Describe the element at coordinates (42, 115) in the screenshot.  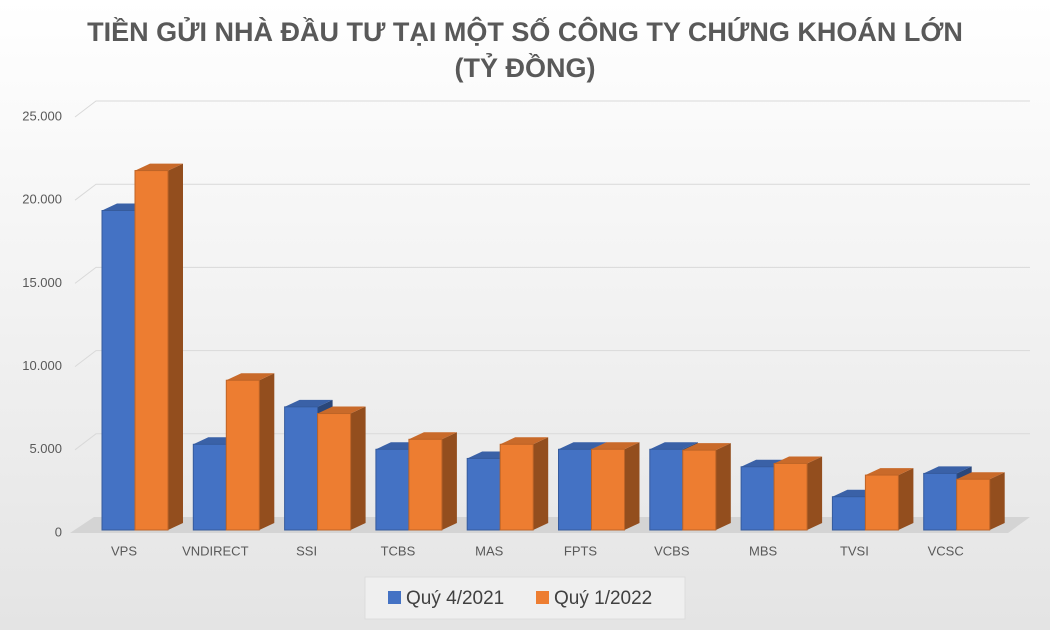
I see `y-tick-label: 25.000` at that location.